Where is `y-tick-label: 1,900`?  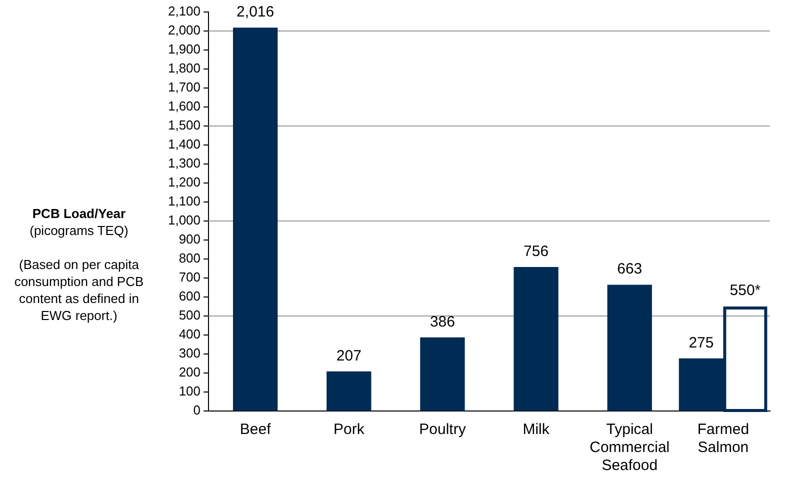
y-tick-label: 1,900 is located at coordinates (184, 49).